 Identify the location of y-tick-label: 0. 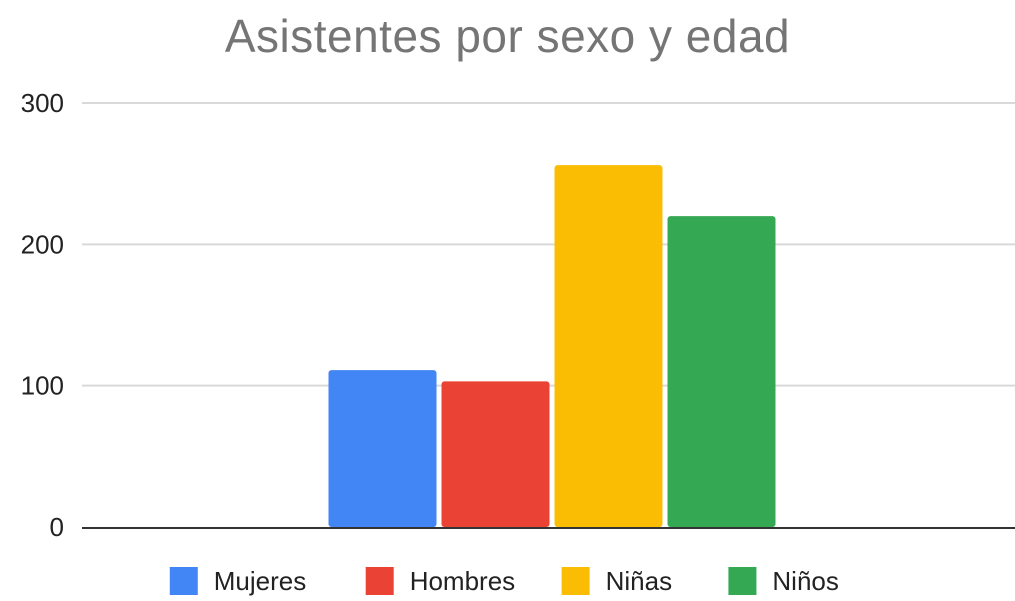
(57, 527).